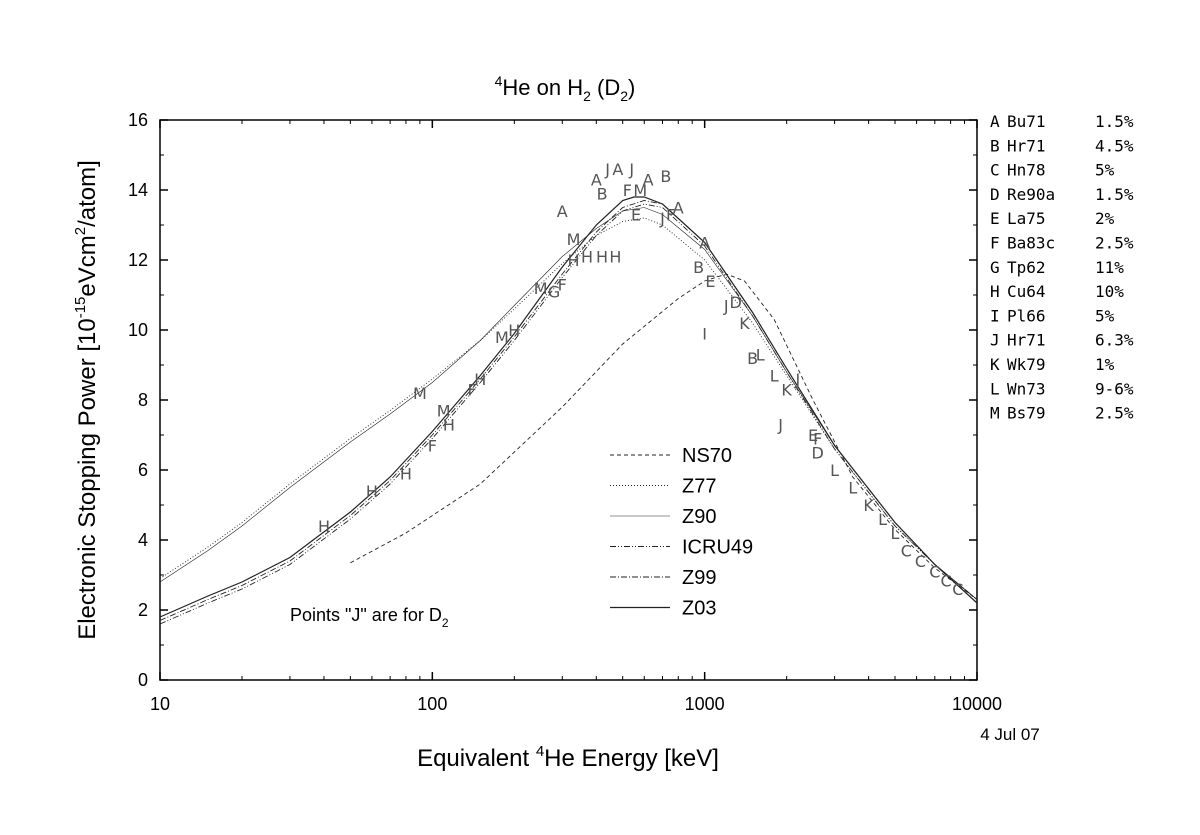  Describe the element at coordinates (1057, 291) in the screenshot. I see `reference-entry: H Cu64 10%` at that location.